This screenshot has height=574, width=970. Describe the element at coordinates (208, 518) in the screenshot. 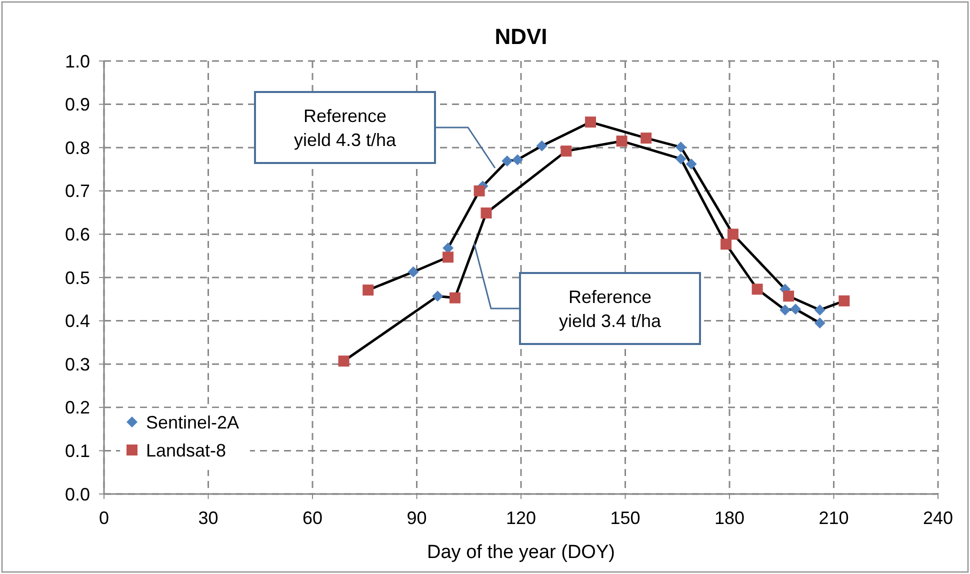

I see `x-tick-label: 30` at that location.